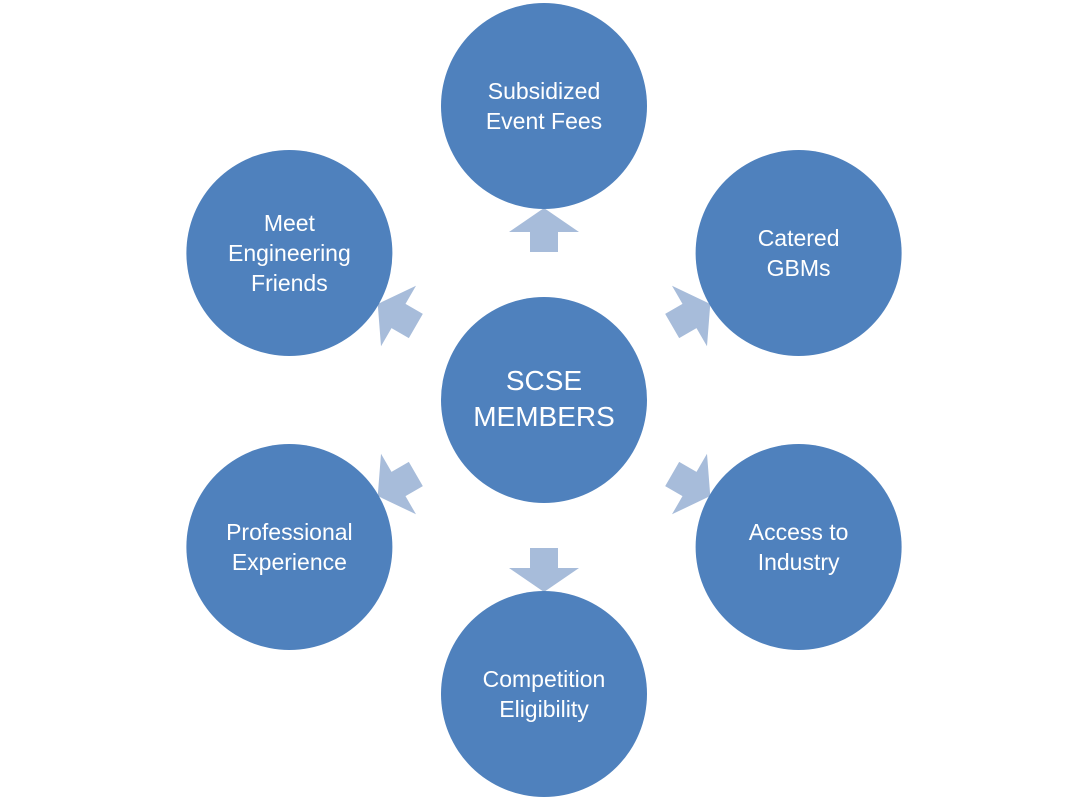  I want to click on node-catered-gbms: Catered GBMs, so click(798, 253).